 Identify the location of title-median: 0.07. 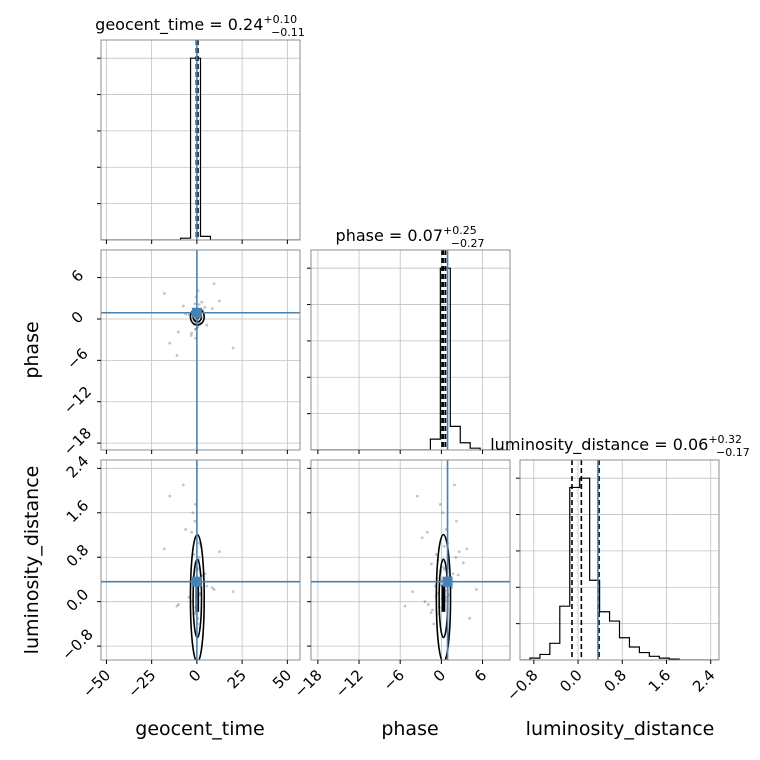
(425, 235).